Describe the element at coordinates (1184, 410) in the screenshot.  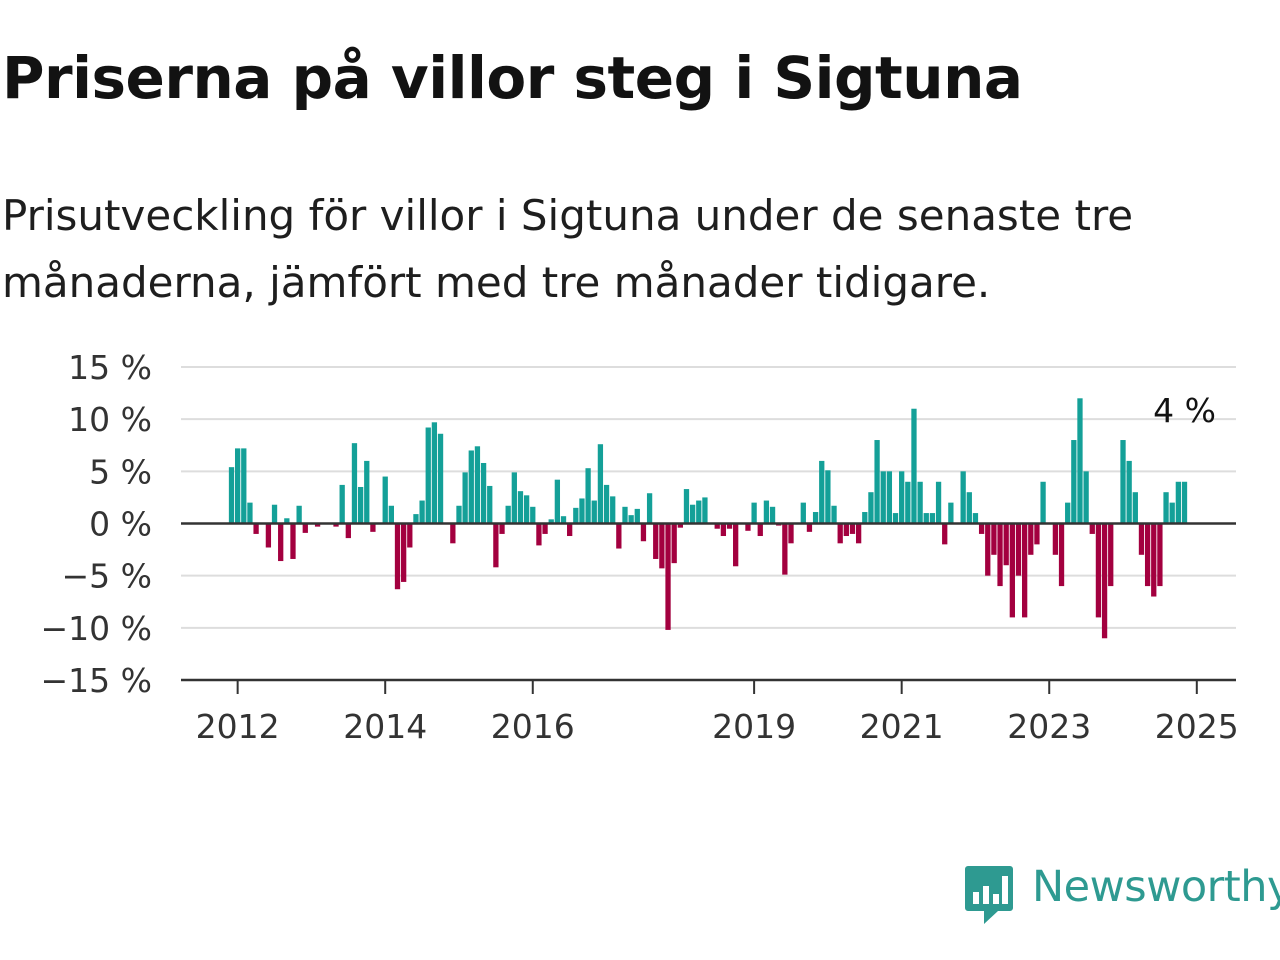
I see `last-value-label: 4 %` at that location.